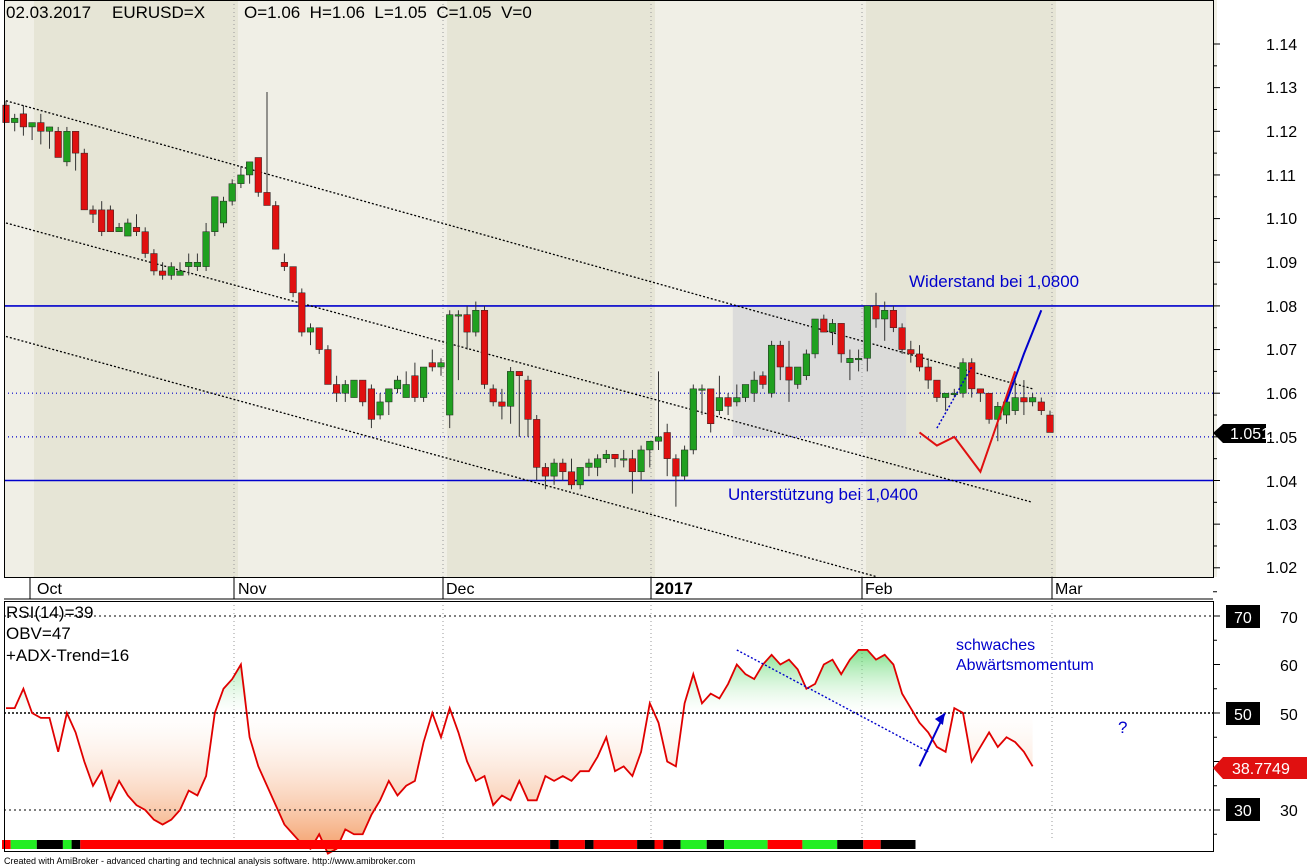 The width and height of the screenshot is (1307, 868). Describe the element at coordinates (48, 12) in the screenshot. I see `header-date: 02.03.2017` at that location.